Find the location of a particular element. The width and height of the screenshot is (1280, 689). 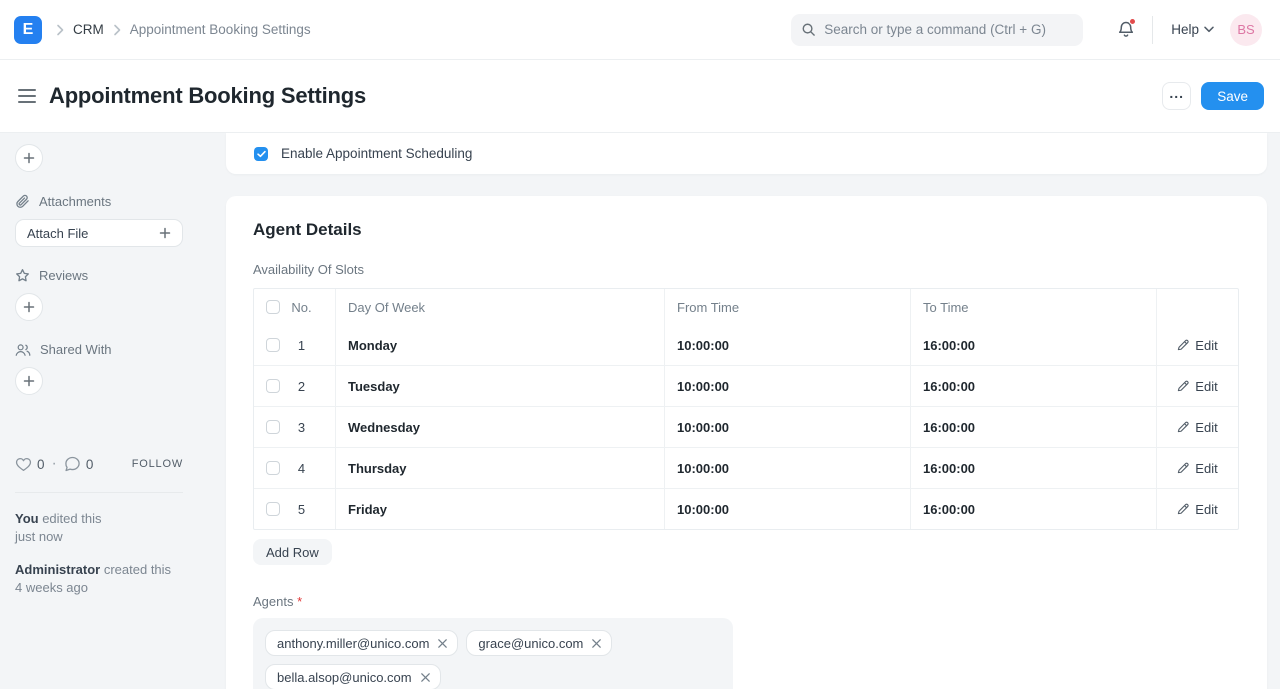

add-share-button is located at coordinates (29, 381).